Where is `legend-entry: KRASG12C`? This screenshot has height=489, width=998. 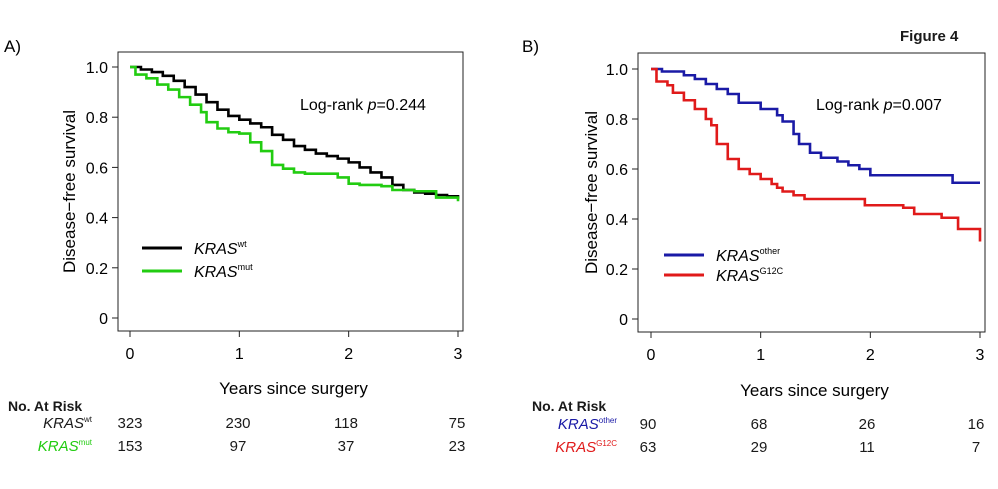 legend-entry: KRASG12C is located at coordinates (750, 275).